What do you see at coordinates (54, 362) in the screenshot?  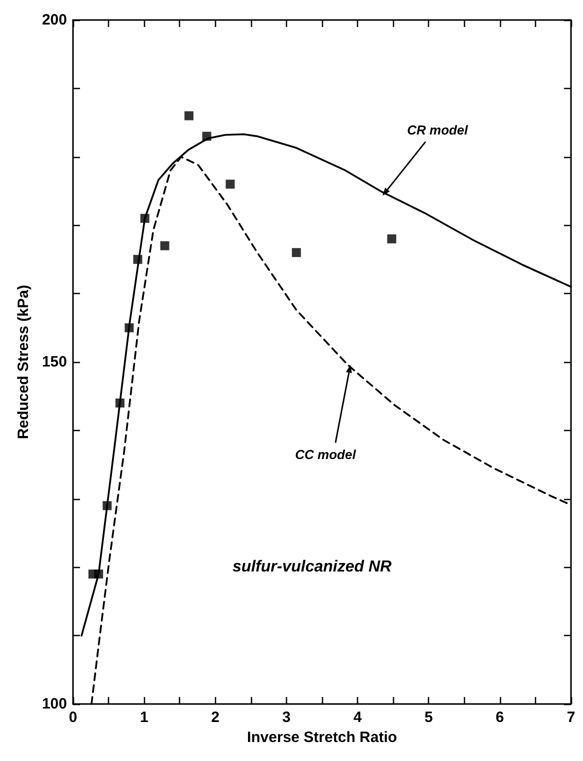 I see `y-tick-label: 150` at bounding box center [54, 362].